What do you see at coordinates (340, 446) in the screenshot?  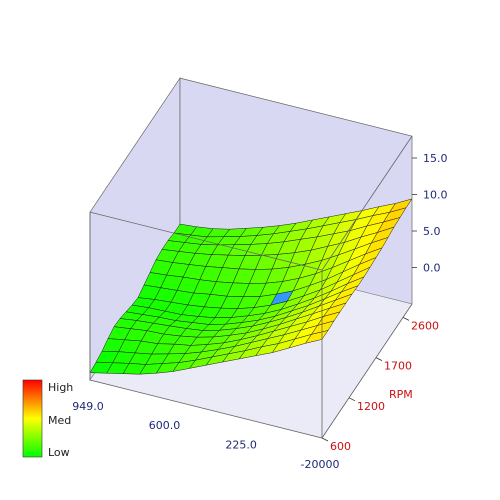 I see `y-tick-label: 600` at bounding box center [340, 446].